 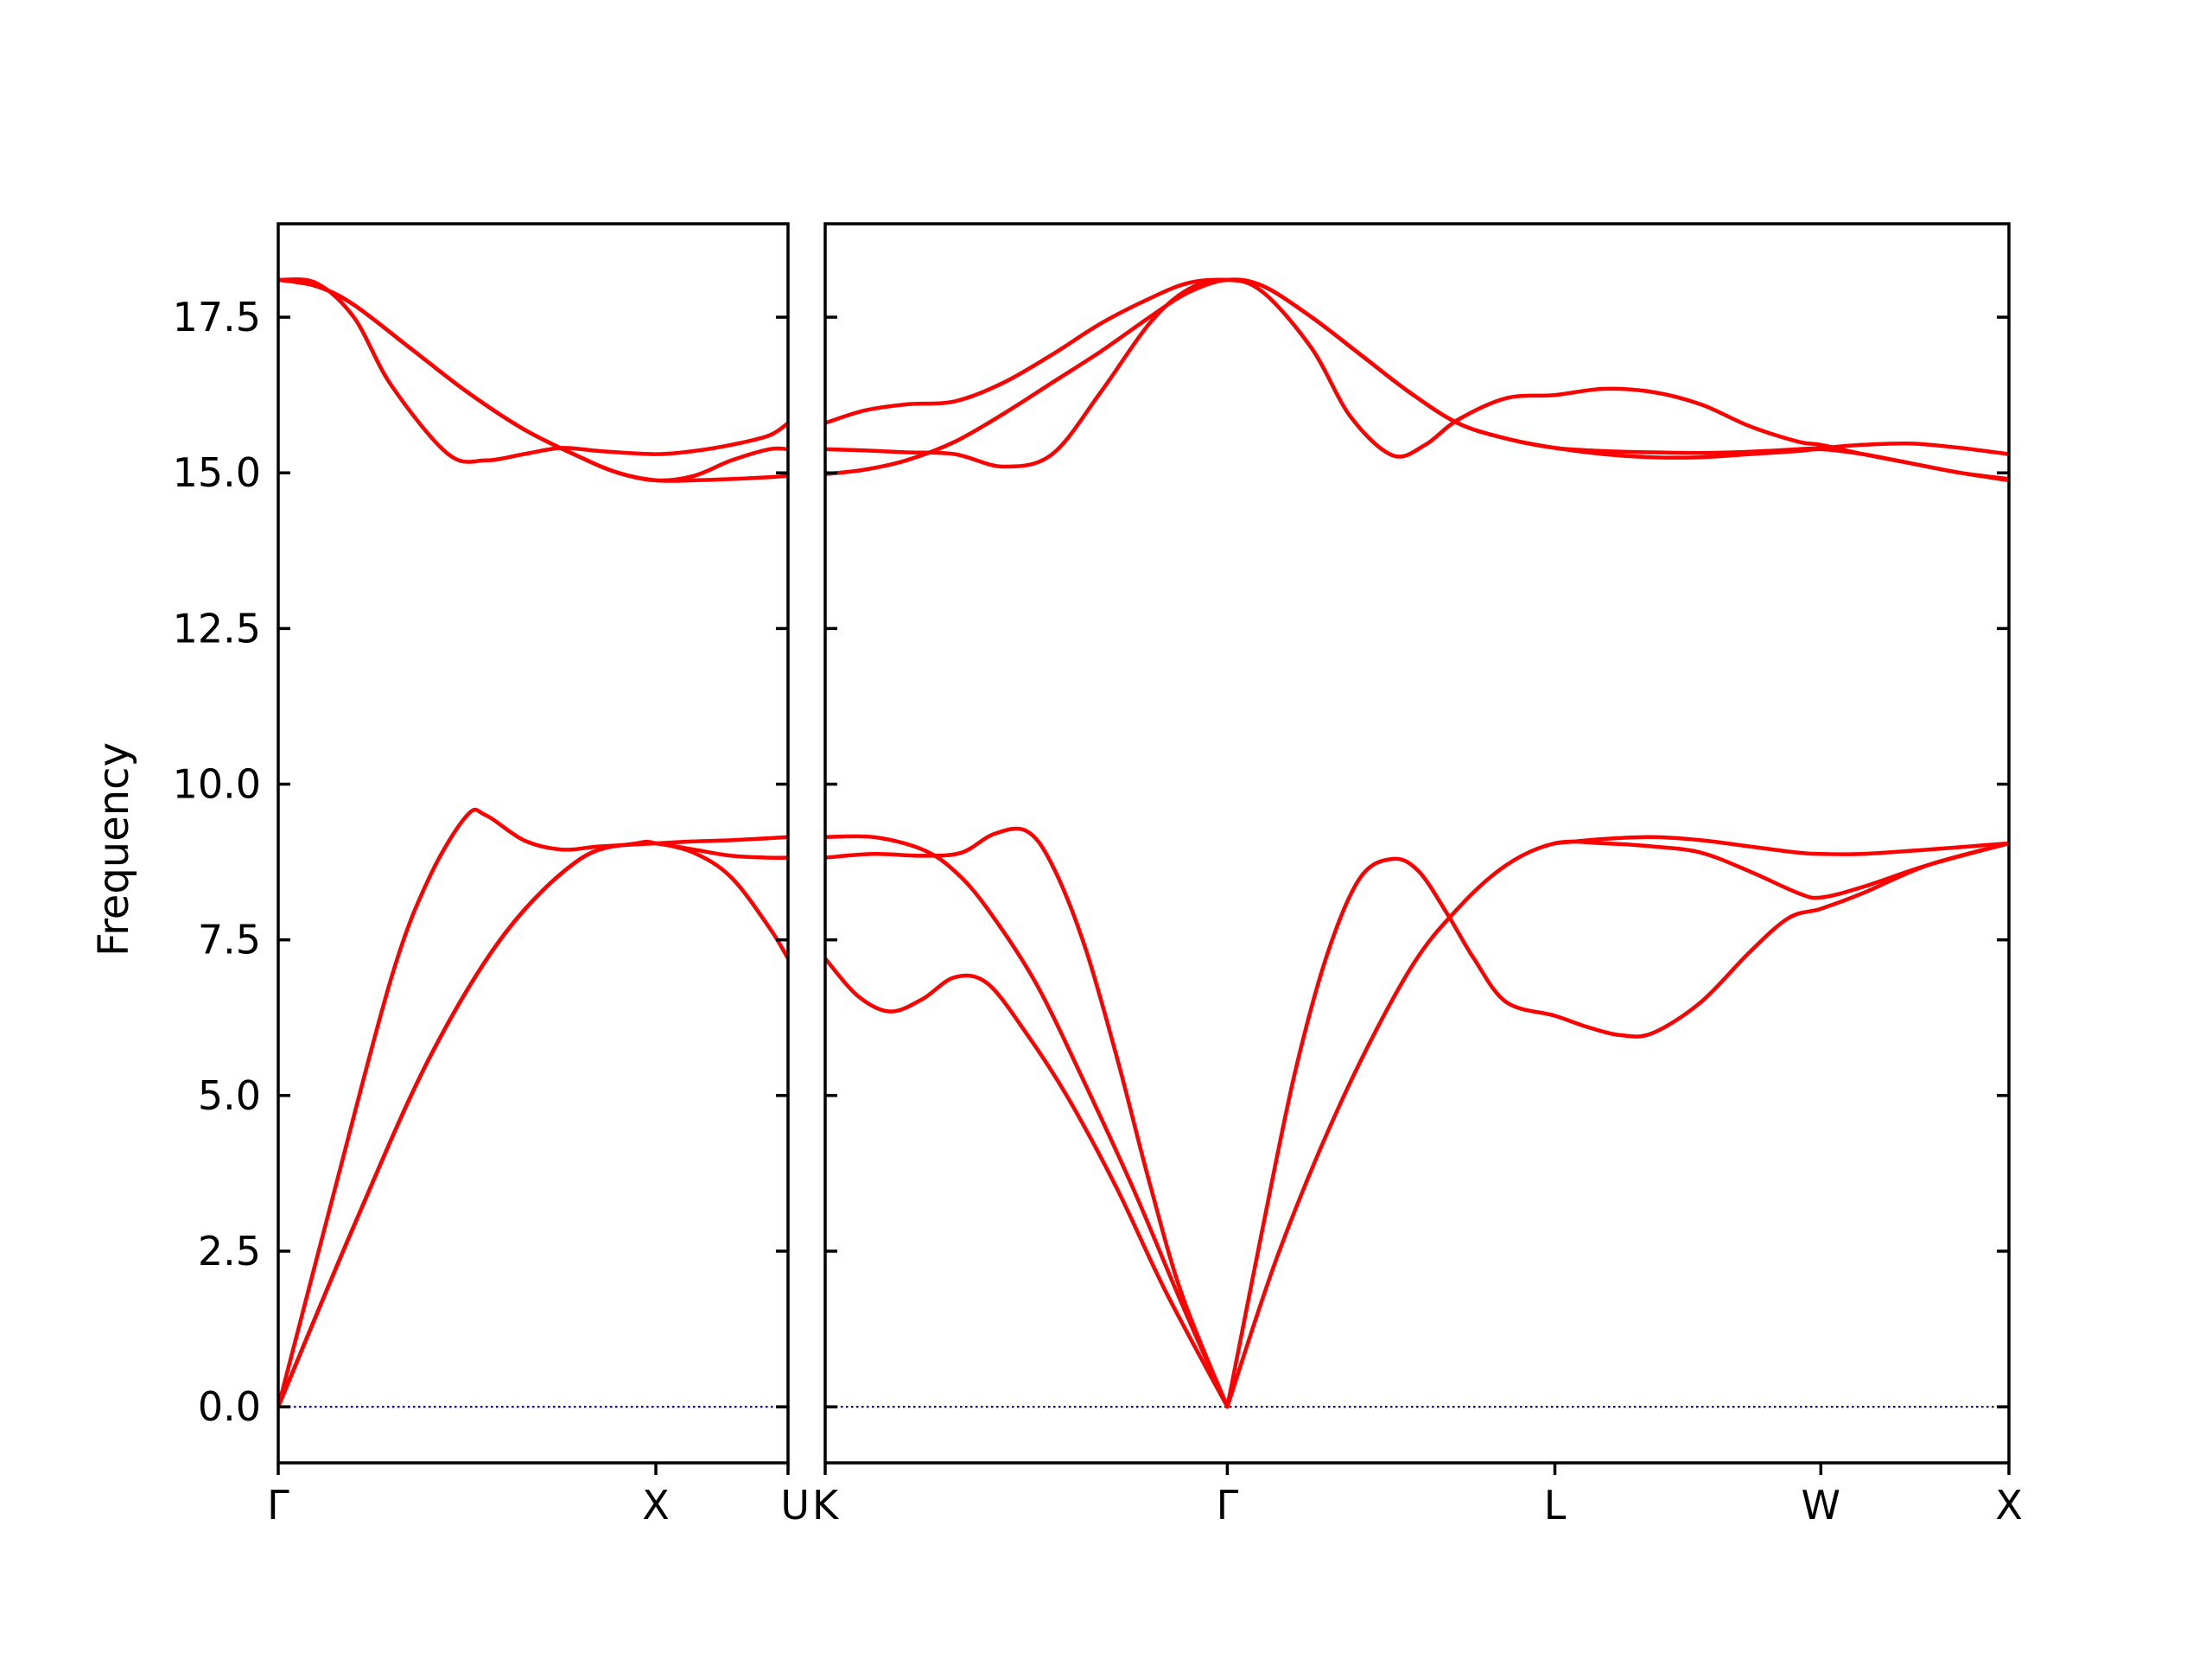 I want to click on y-tick-label: 2.5, so click(x=230, y=1251).